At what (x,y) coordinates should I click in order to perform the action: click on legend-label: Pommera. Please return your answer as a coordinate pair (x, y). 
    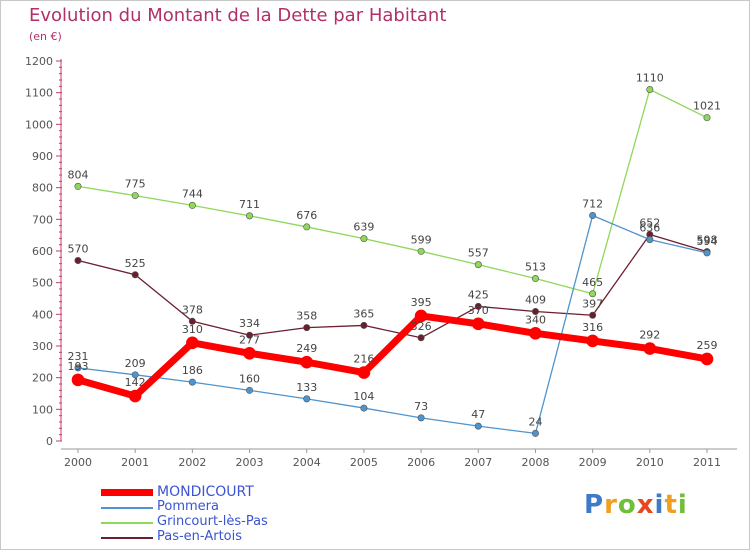
    Looking at the image, I should click on (188, 506).